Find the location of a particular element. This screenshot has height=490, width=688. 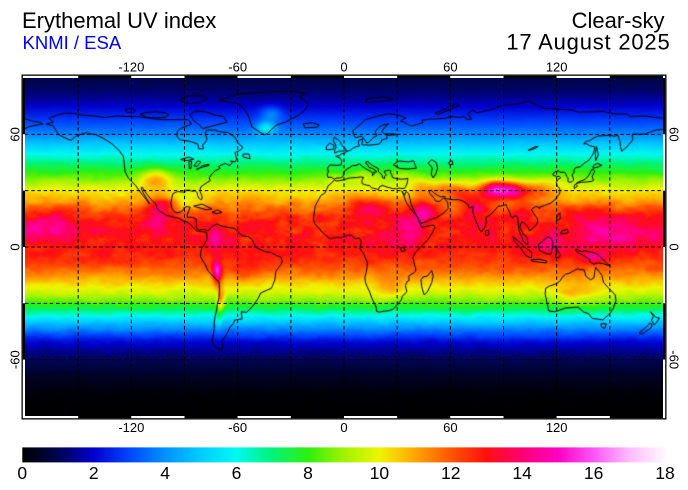

svg-text: 16 is located at coordinates (593, 473).